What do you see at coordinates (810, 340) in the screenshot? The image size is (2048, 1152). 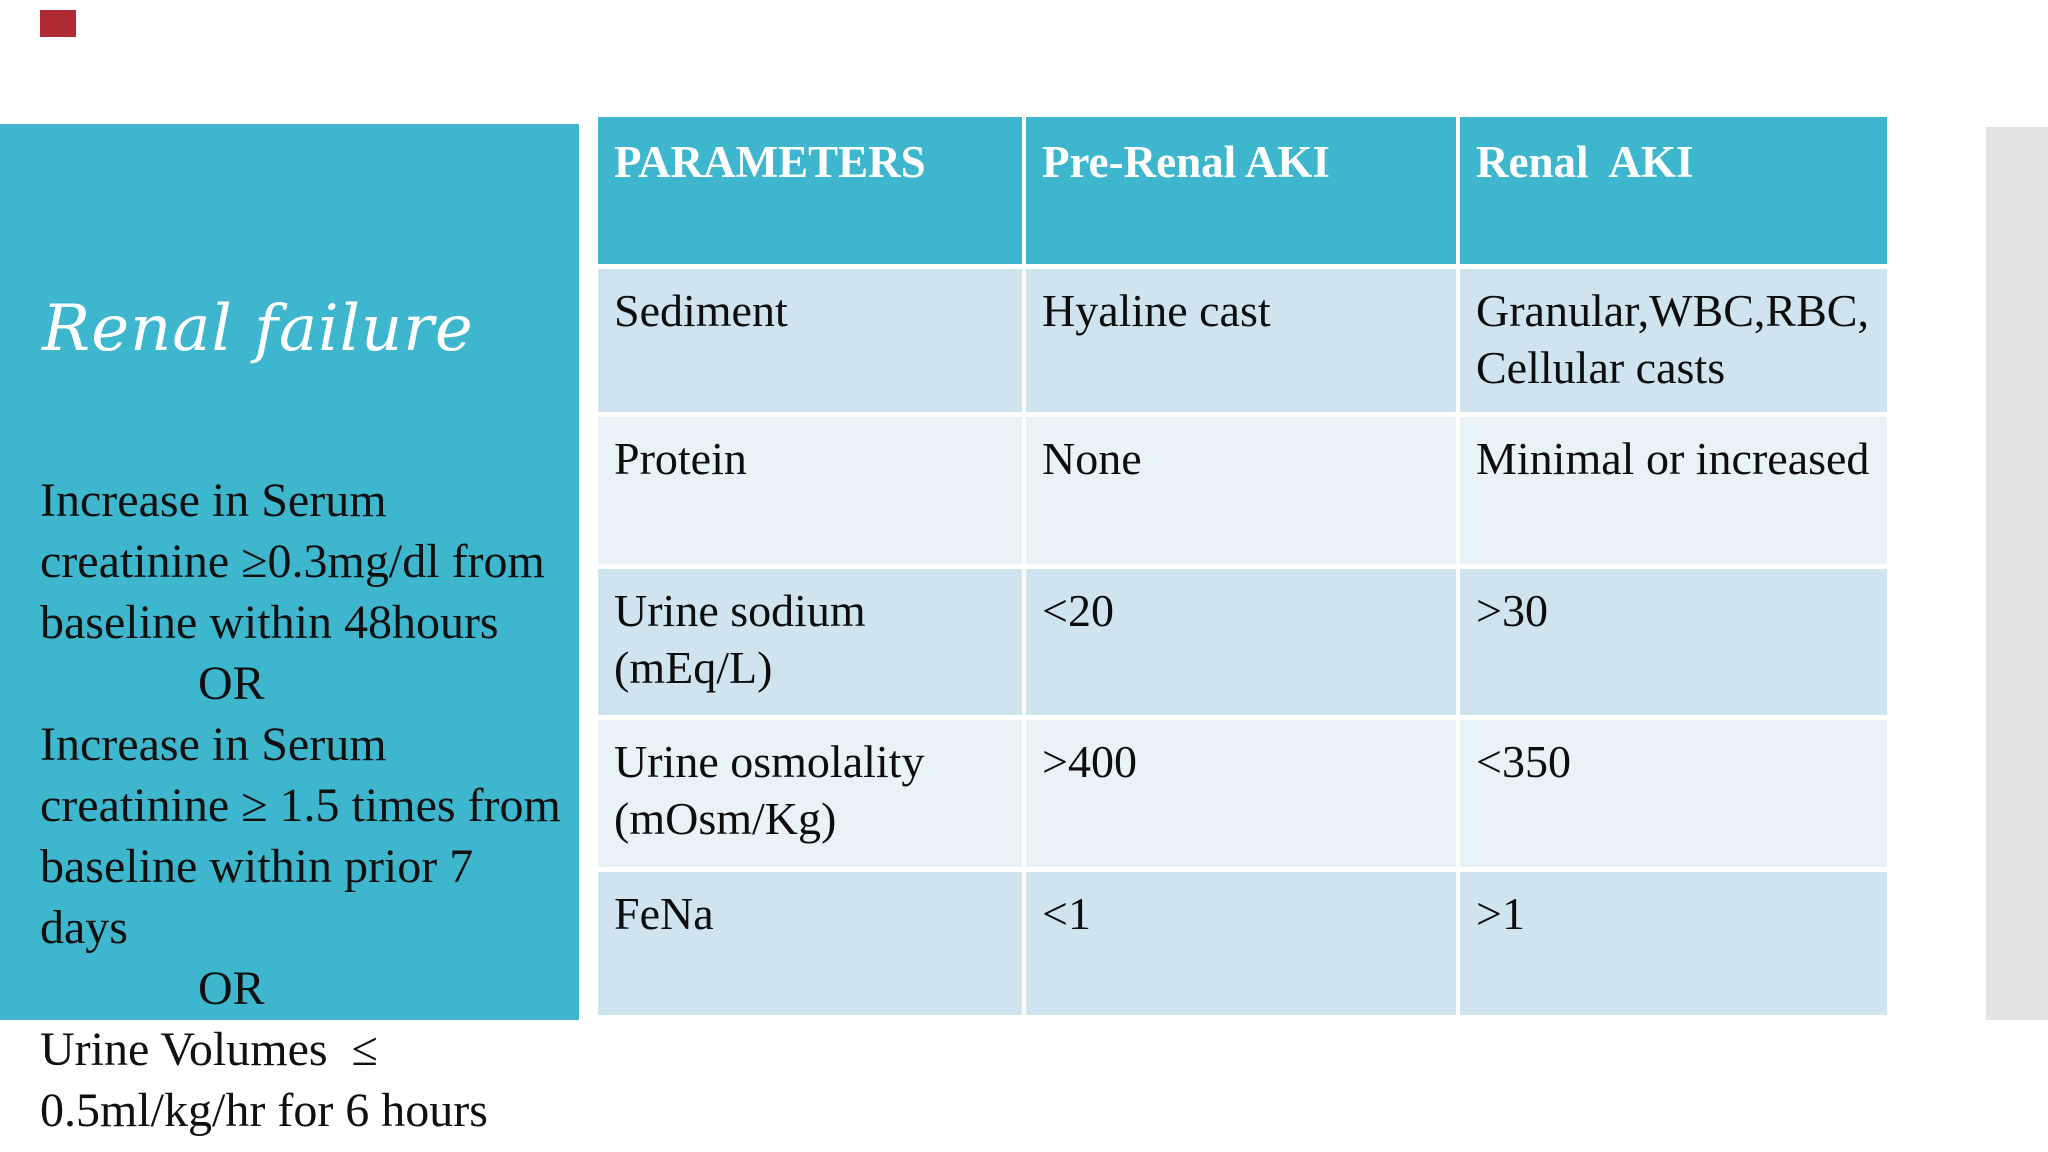 I see `table-cell: Sediment` at bounding box center [810, 340].